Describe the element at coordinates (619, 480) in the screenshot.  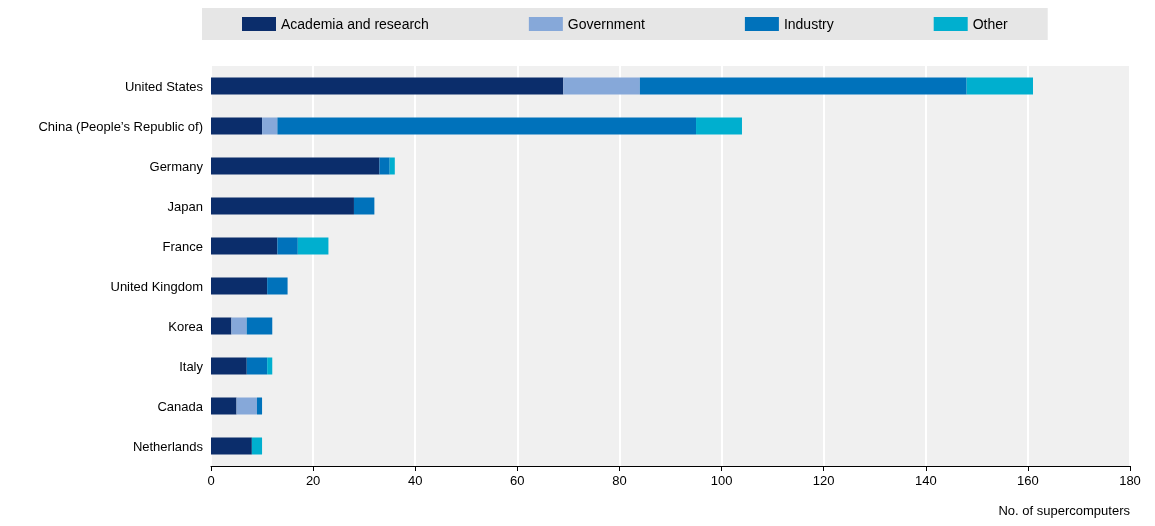
I see `x-tick-label: 80` at that location.